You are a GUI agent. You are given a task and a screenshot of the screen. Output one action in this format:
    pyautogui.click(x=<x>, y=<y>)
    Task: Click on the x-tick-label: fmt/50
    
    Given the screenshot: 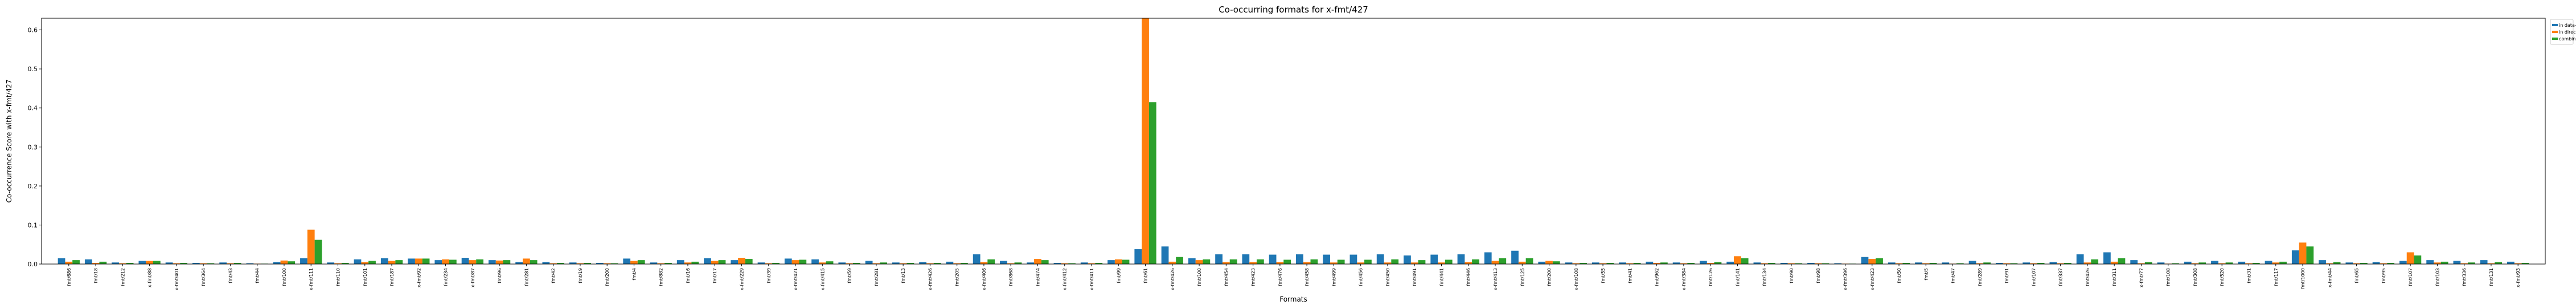 What is the action you would take?
    pyautogui.click(x=1899, y=275)
    